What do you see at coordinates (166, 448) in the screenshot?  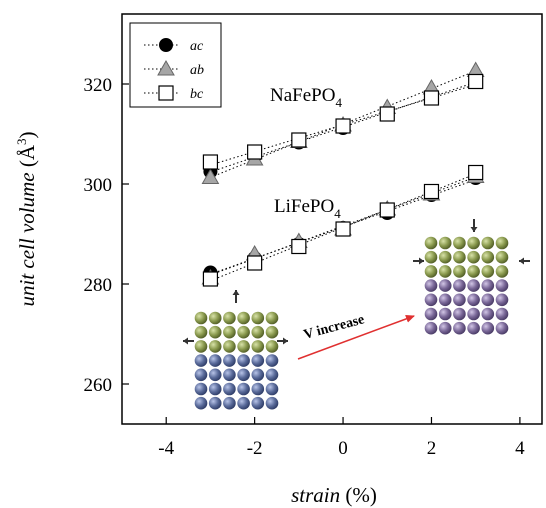 I see `x-tick-label: -4` at bounding box center [166, 448].